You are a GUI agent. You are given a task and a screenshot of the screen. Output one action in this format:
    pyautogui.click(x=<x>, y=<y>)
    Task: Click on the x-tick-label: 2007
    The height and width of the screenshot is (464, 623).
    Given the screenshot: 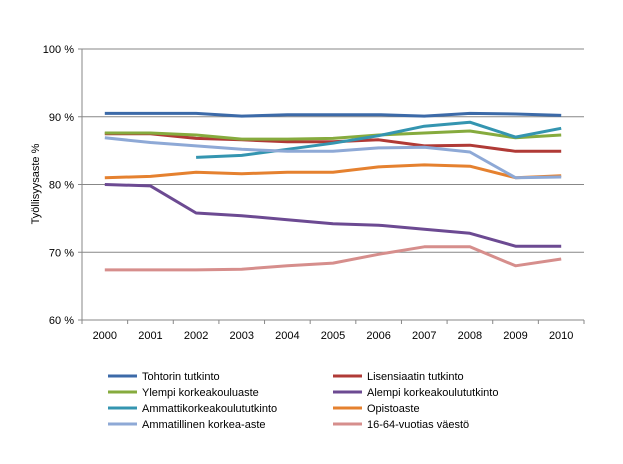 What is the action you would take?
    pyautogui.click(x=424, y=336)
    